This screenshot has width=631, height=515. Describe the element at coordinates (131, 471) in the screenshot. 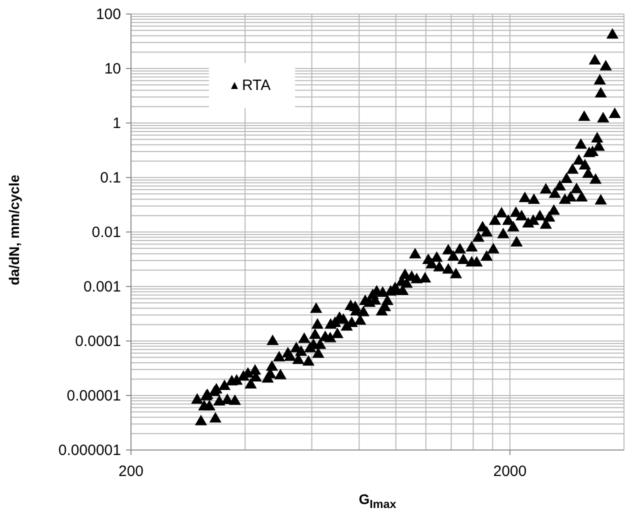

I see `x-tick-label: 200` at that location.